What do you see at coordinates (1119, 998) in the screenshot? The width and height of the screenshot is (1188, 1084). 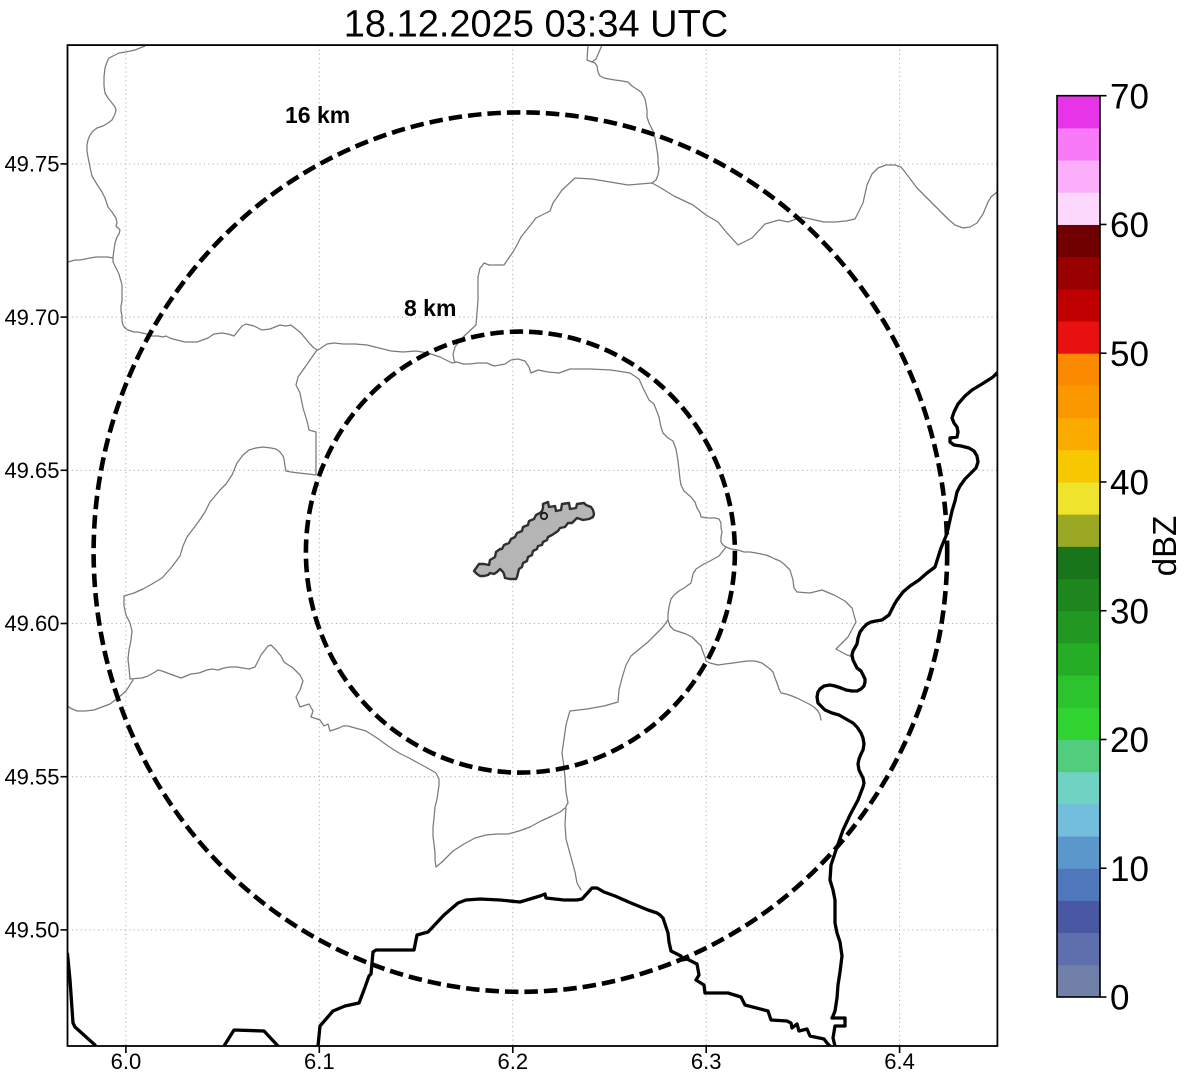 I see `svg-text: 0` at bounding box center [1119, 998].